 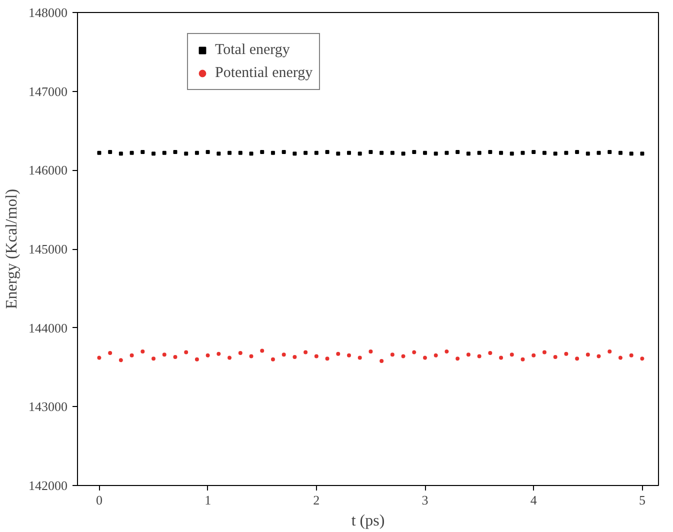 I want to click on legend-label: Total energy, so click(x=252, y=50).